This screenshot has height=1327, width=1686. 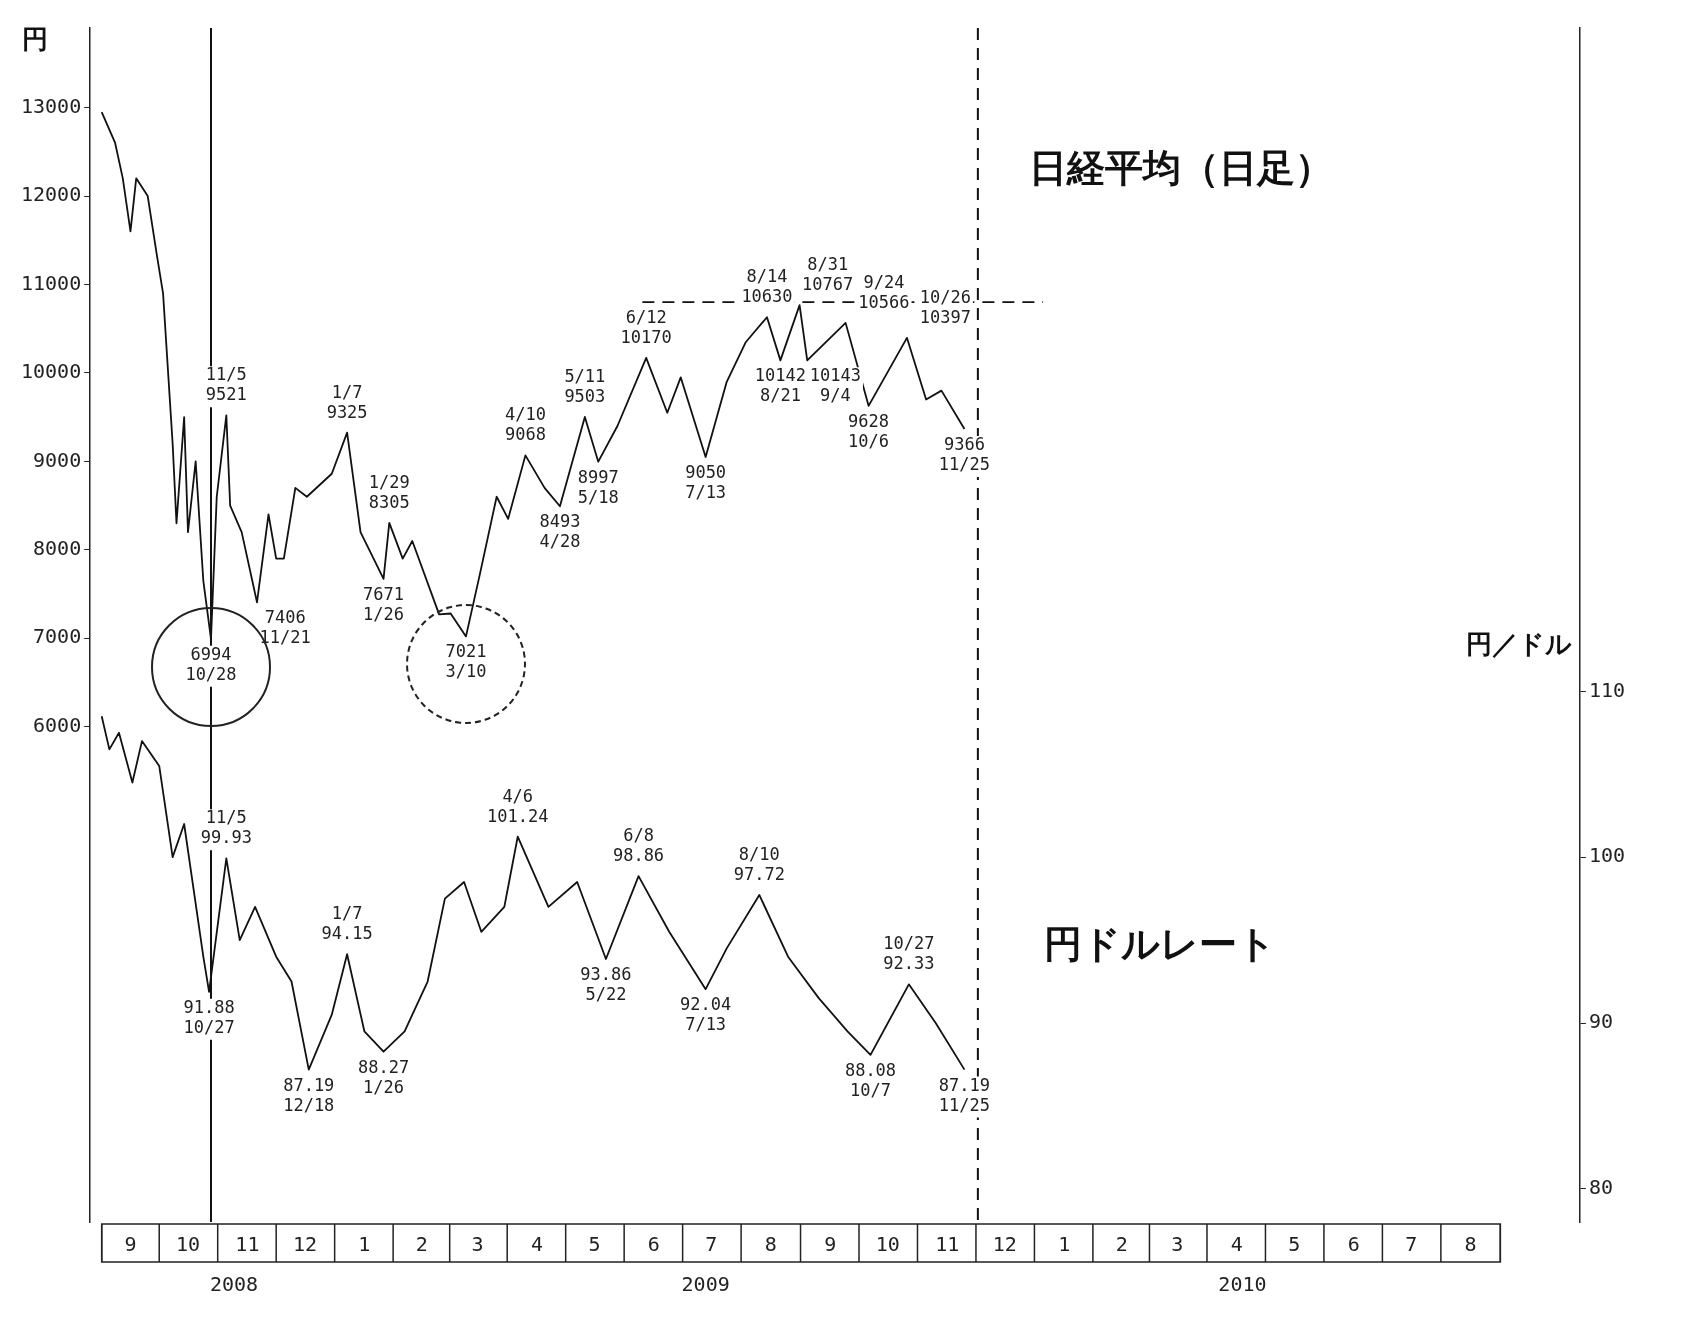 I want to click on data-label: 8/31 10767, so click(x=828, y=274).